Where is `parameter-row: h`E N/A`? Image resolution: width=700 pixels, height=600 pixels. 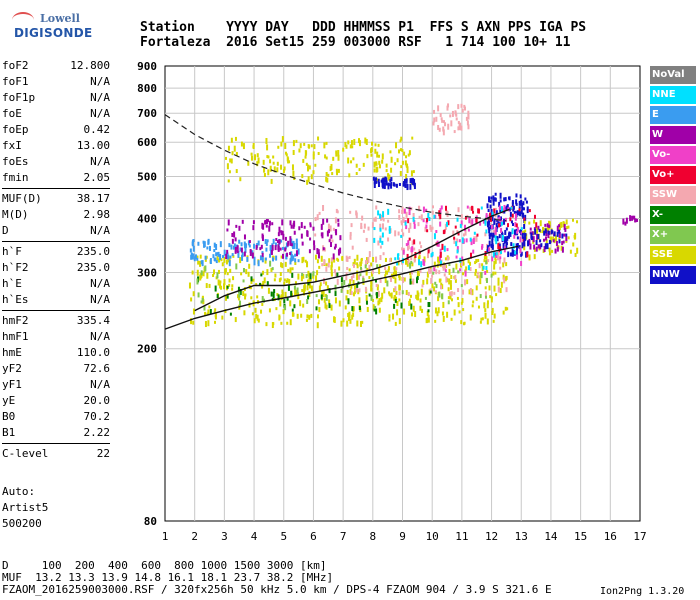 parameter-row: h`E N/A is located at coordinates (56, 284).